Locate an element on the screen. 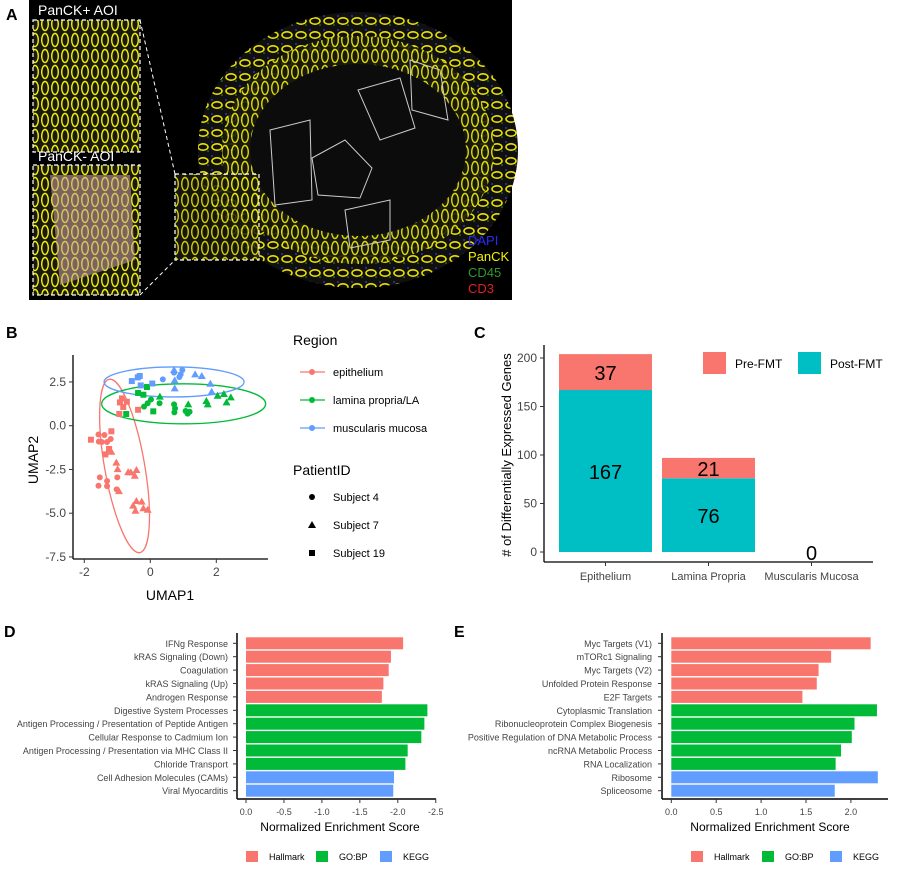 Image resolution: width=900 pixels, height=871 pixels. legend-region-muscularis: muscularis mucosa is located at coordinates (380, 429).